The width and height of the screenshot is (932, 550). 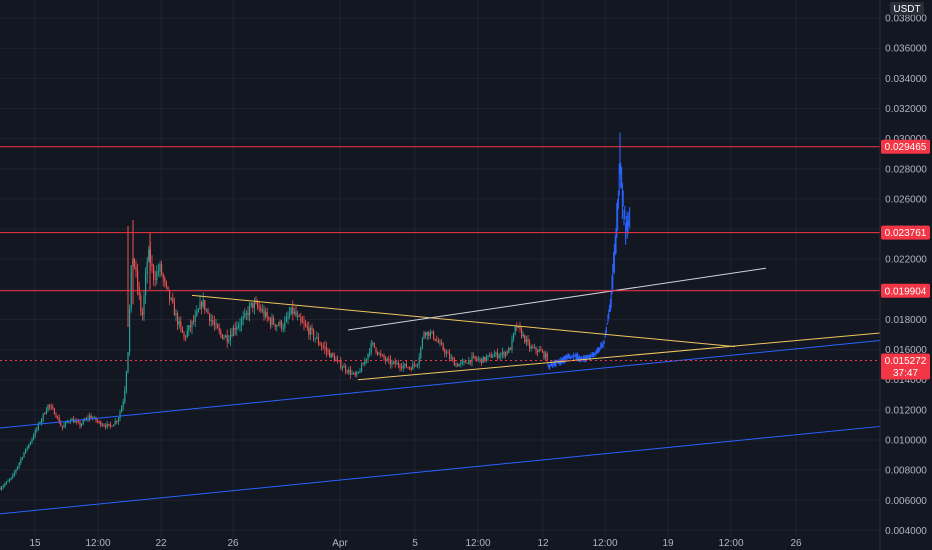 I want to click on time-tick-label: 5, so click(x=415, y=543).